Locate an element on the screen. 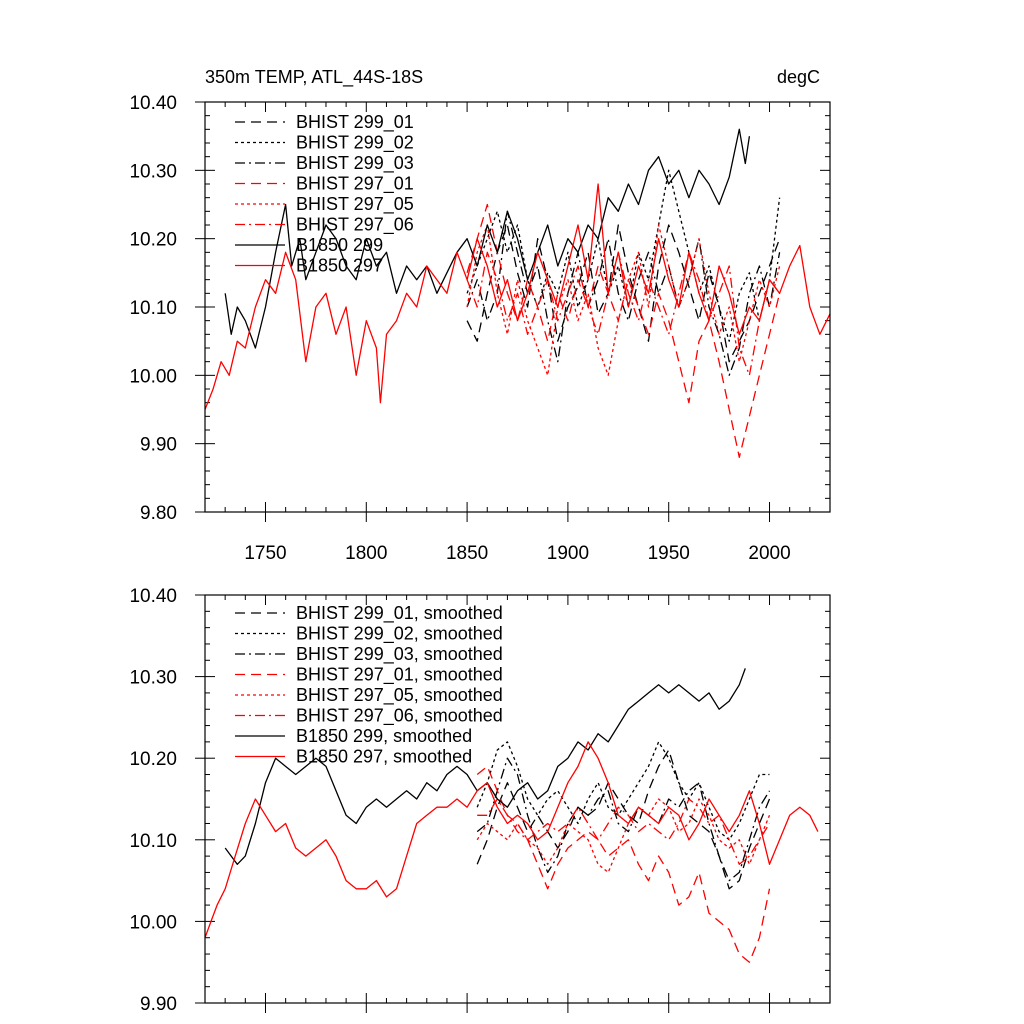  bottom-series-bhist-299-02-smoothed is located at coordinates (623, 791).